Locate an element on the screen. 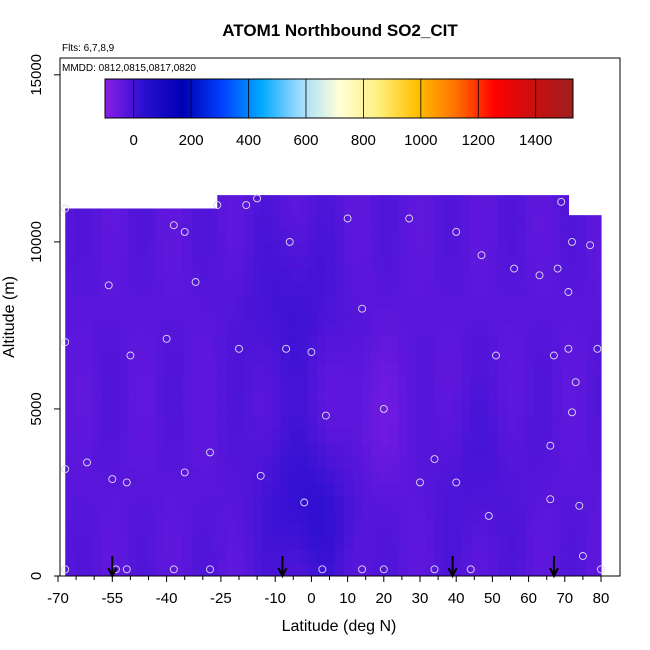 This screenshot has width=650, height=650. x-tick-label: -10 is located at coordinates (275, 598).